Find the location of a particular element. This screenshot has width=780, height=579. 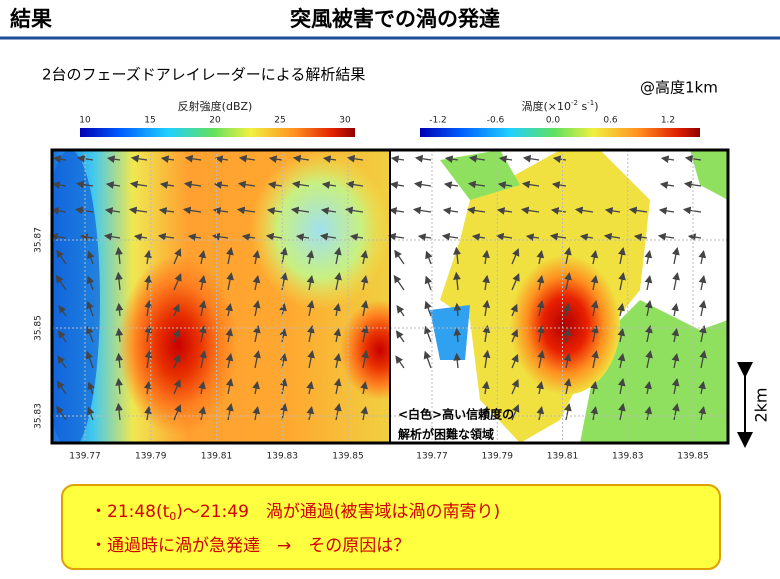

note: 解析が困難な領域 is located at coordinates (446, 434).